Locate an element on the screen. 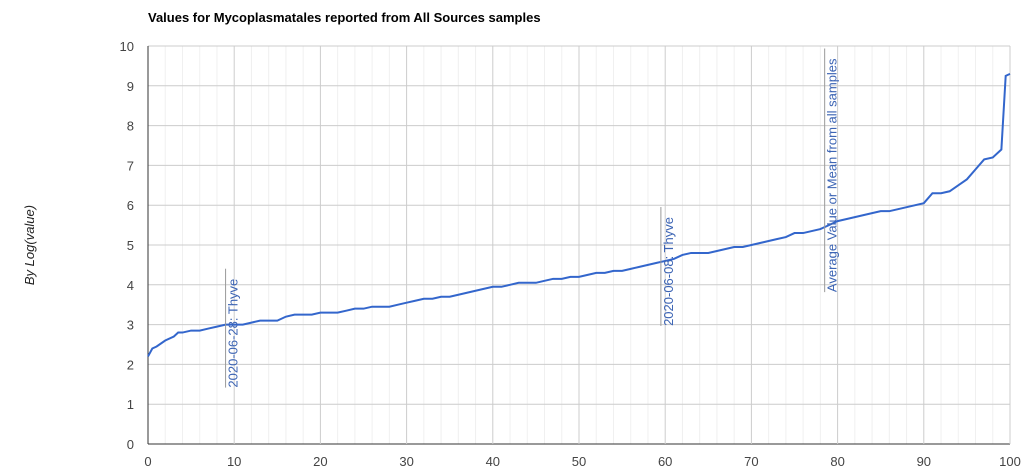 The width and height of the screenshot is (1024, 475). y-tick-label: 9 is located at coordinates (130, 86).